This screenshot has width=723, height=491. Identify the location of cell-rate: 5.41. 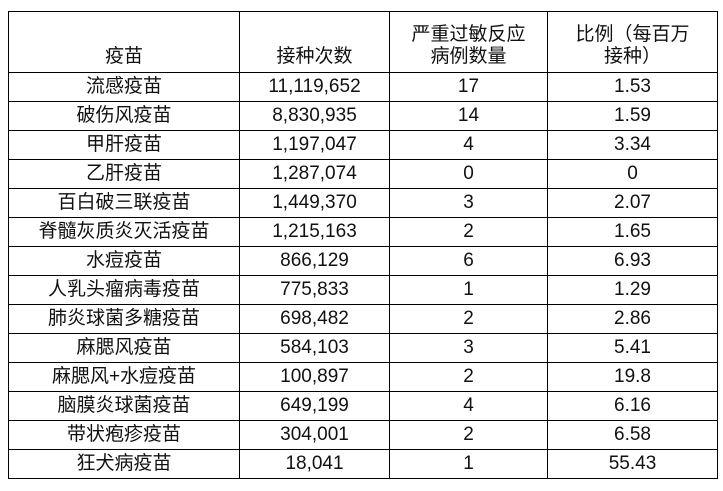
(632, 348).